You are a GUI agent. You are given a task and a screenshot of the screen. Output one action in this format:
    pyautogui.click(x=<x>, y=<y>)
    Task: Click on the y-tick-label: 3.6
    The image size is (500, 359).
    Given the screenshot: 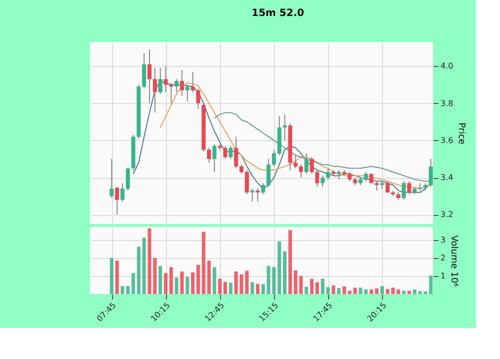 What is the action you would take?
    pyautogui.click(x=447, y=140)
    